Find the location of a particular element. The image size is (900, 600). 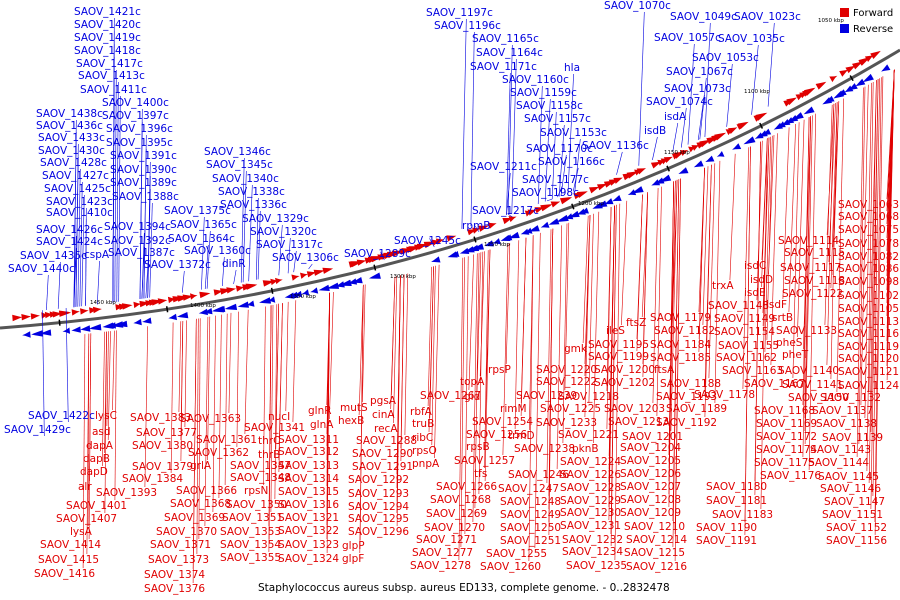

gene-label: SAOV_1204 is located at coordinates (650, 448).